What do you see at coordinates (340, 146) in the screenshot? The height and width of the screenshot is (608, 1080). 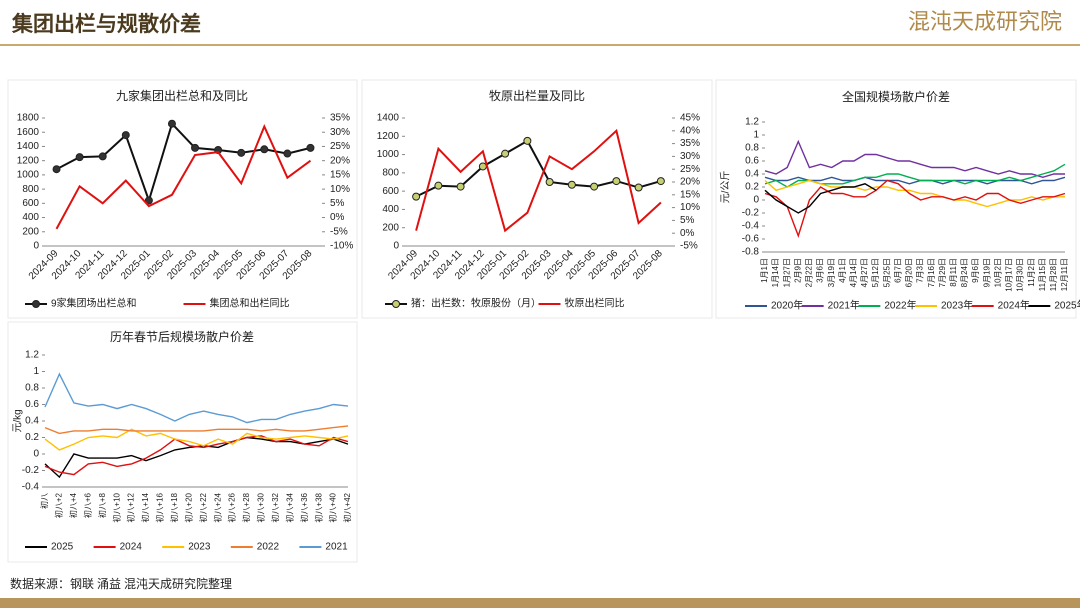 I see `y2-tick-label: 25%` at bounding box center [340, 146].